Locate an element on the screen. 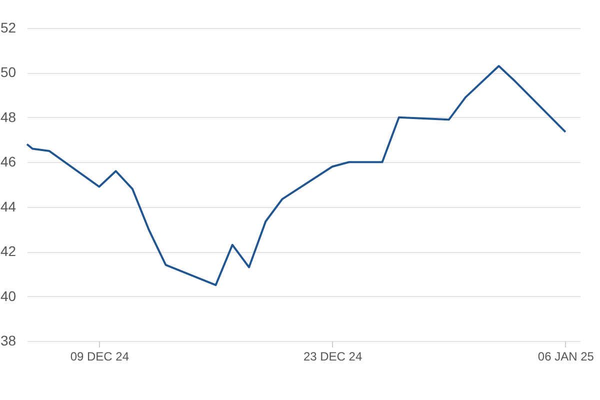  x-tick-label: 09 DEC 24 is located at coordinates (100, 357).